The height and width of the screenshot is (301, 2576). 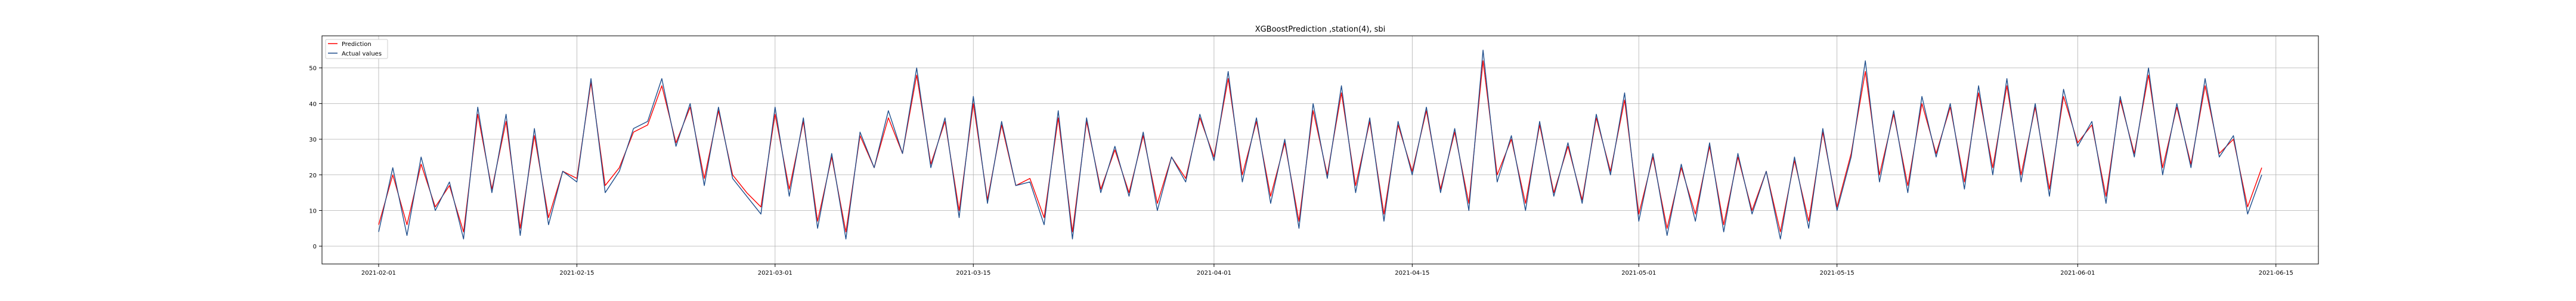 I want to click on y-tick-label: 10, so click(x=313, y=211).